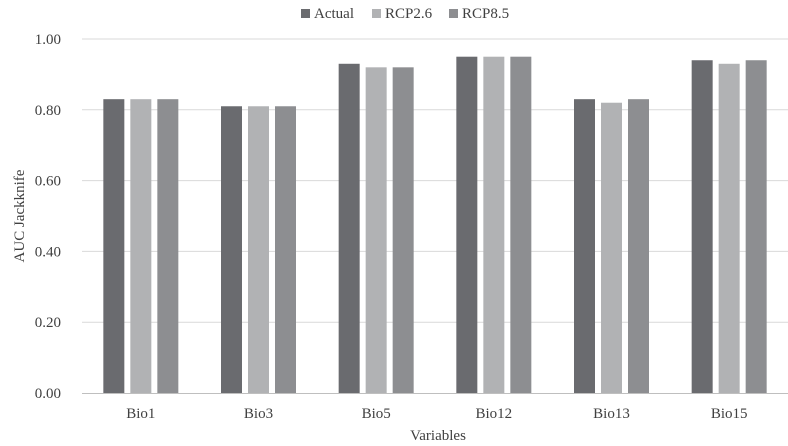 Image resolution: width=788 pixels, height=446 pixels. What do you see at coordinates (756, 227) in the screenshot?
I see `bar-bio15-rcp85` at bounding box center [756, 227].